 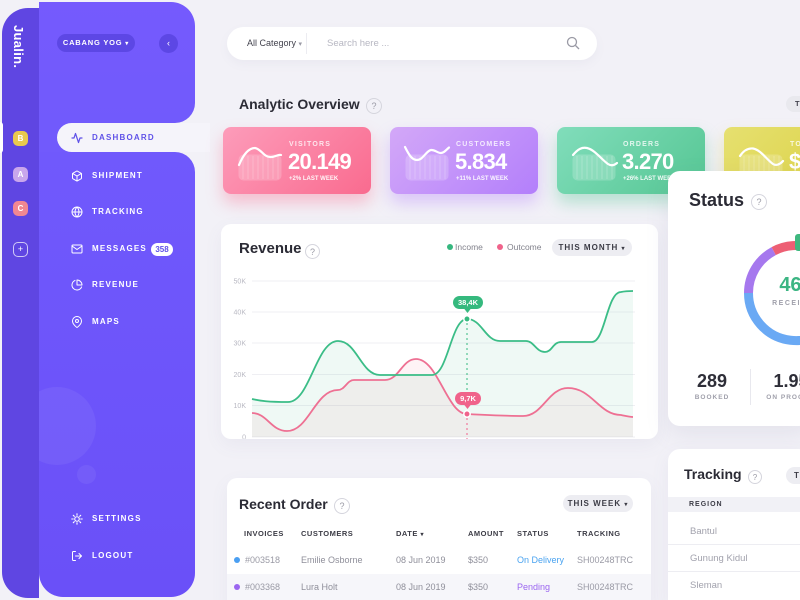 I want to click on svg-text: 9,7K, so click(x=468, y=398).